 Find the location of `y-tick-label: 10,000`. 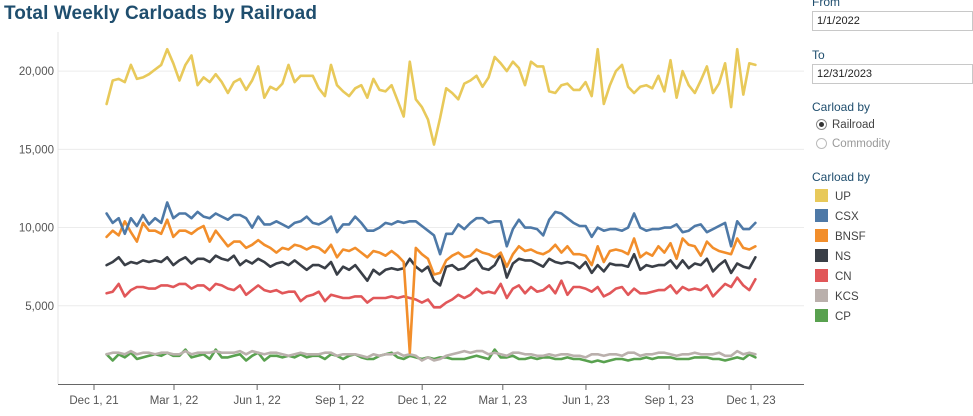

y-tick-label: 10,000 is located at coordinates (36, 229).